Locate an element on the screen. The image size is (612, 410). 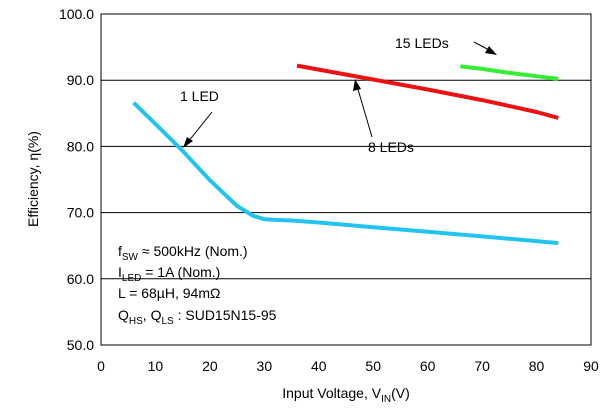
annotation-1-led-arrowhead is located at coordinates (188, 142).